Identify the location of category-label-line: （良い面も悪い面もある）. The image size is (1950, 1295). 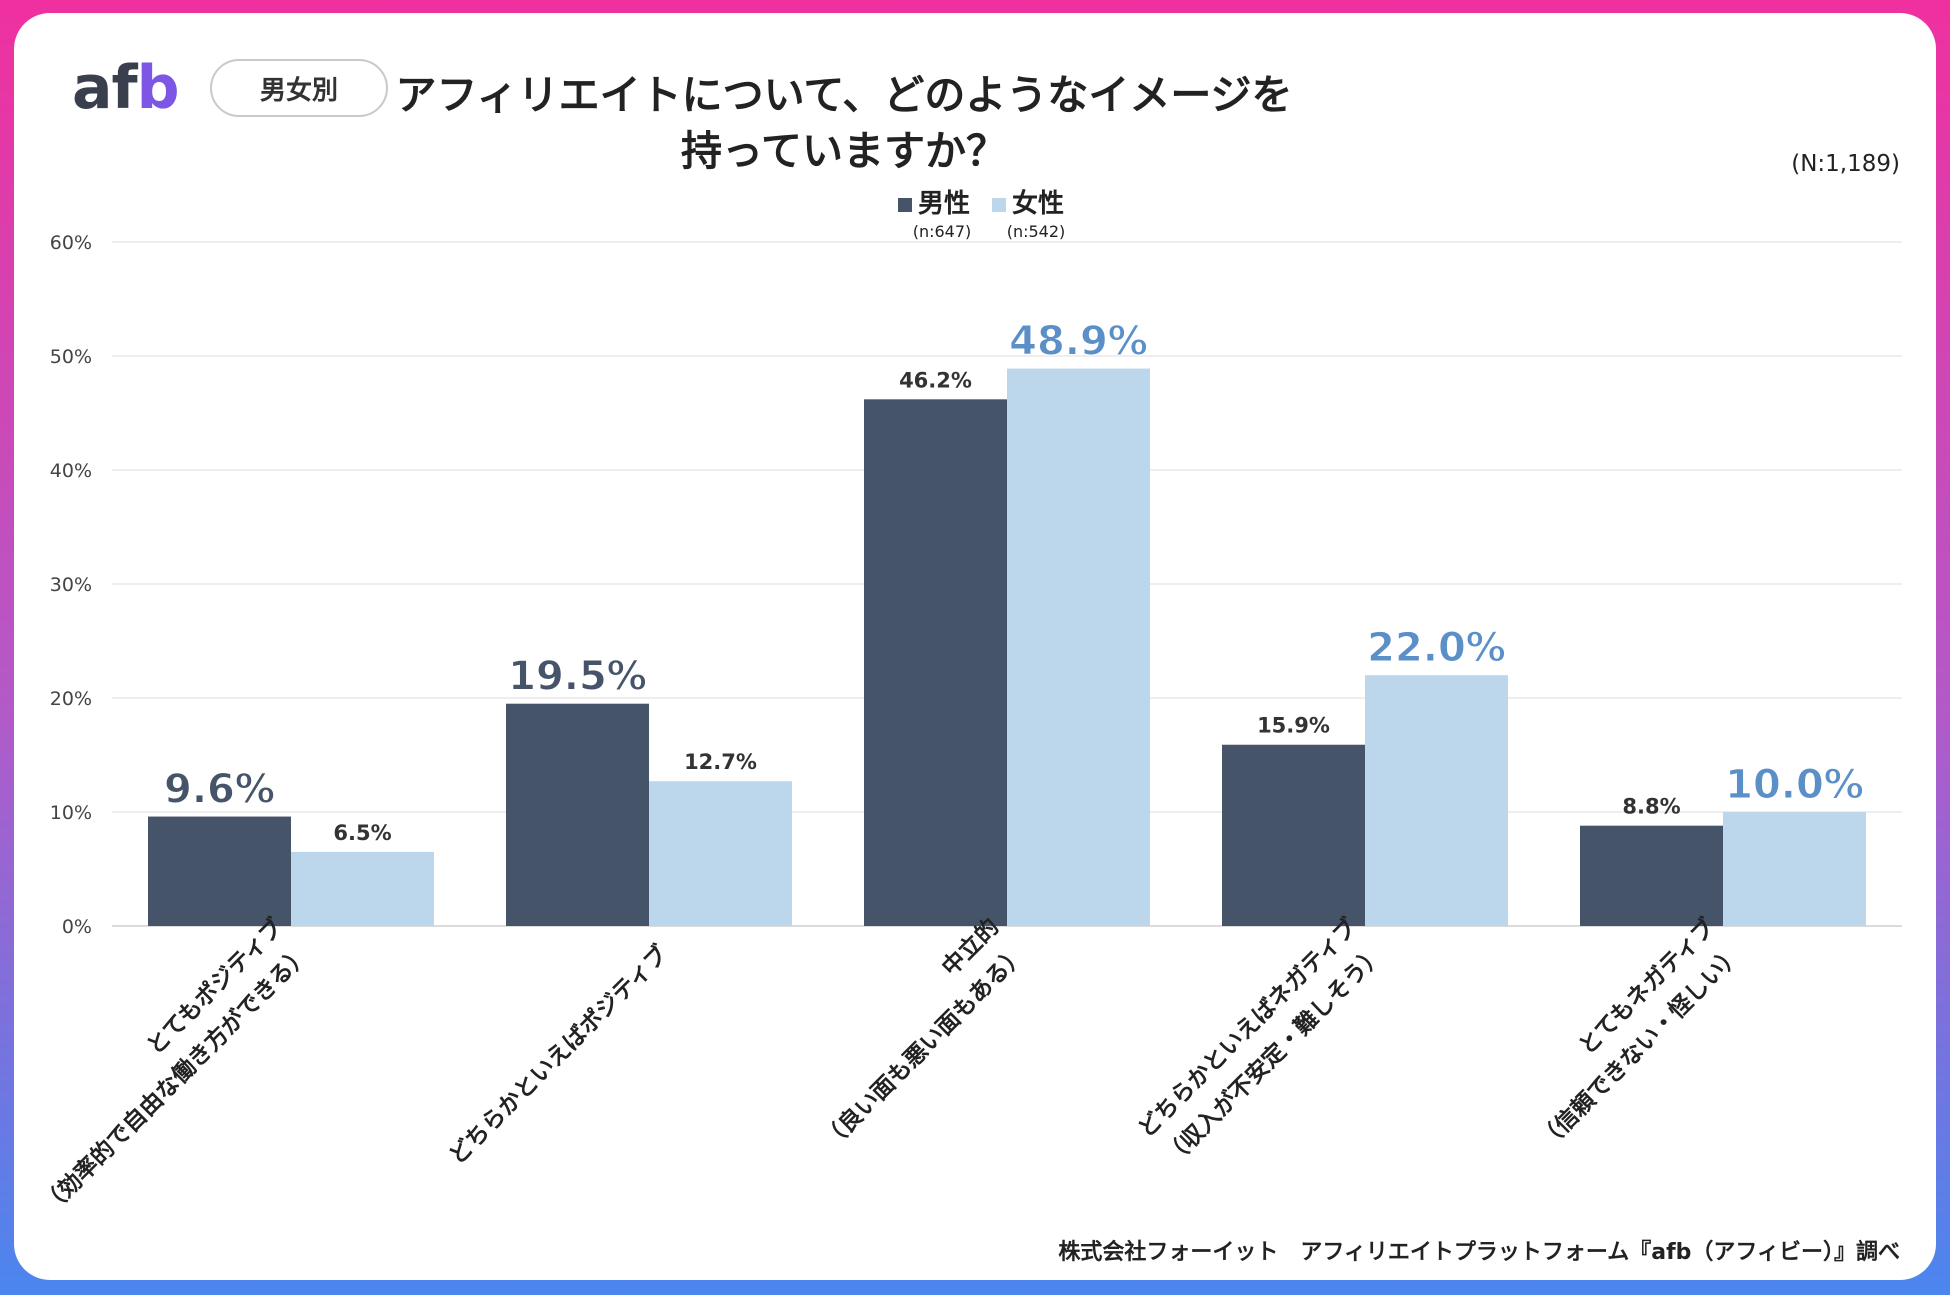
(924, 1047).